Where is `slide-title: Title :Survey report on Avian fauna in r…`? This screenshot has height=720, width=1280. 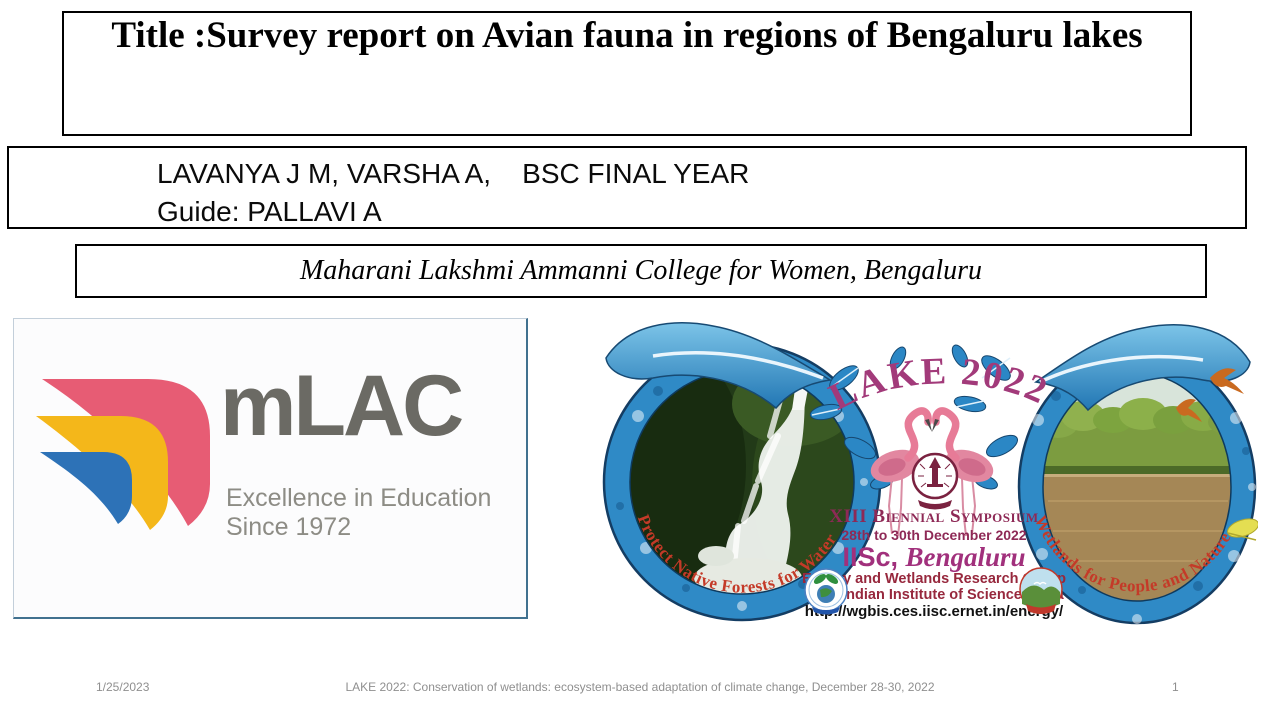 slide-title: Title :Survey report on Avian fauna in r… is located at coordinates (627, 35).